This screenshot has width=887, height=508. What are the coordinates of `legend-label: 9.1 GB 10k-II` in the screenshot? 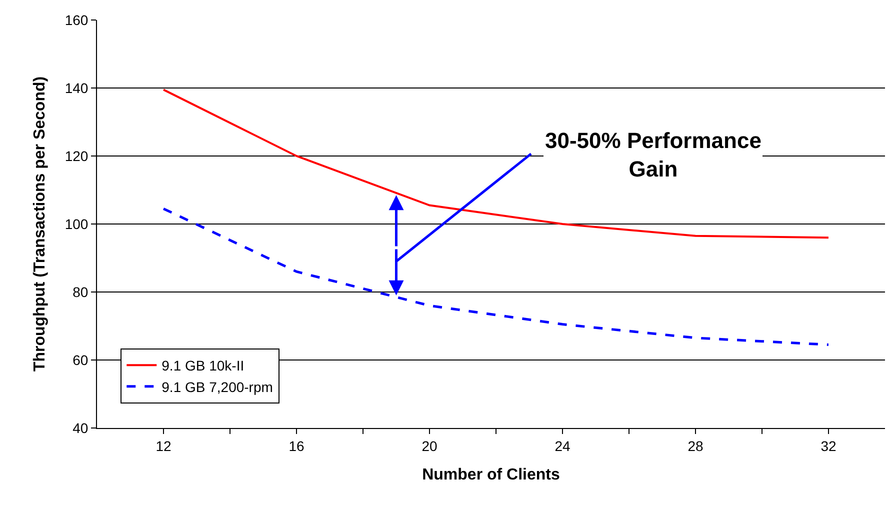 It's located at (203, 366).